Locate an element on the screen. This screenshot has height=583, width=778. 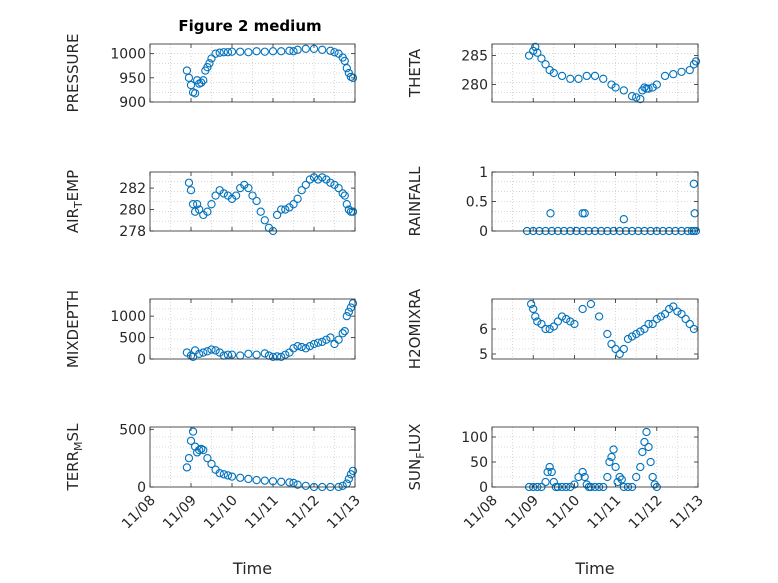
y-tick-label: 900 is located at coordinates (132, 103).